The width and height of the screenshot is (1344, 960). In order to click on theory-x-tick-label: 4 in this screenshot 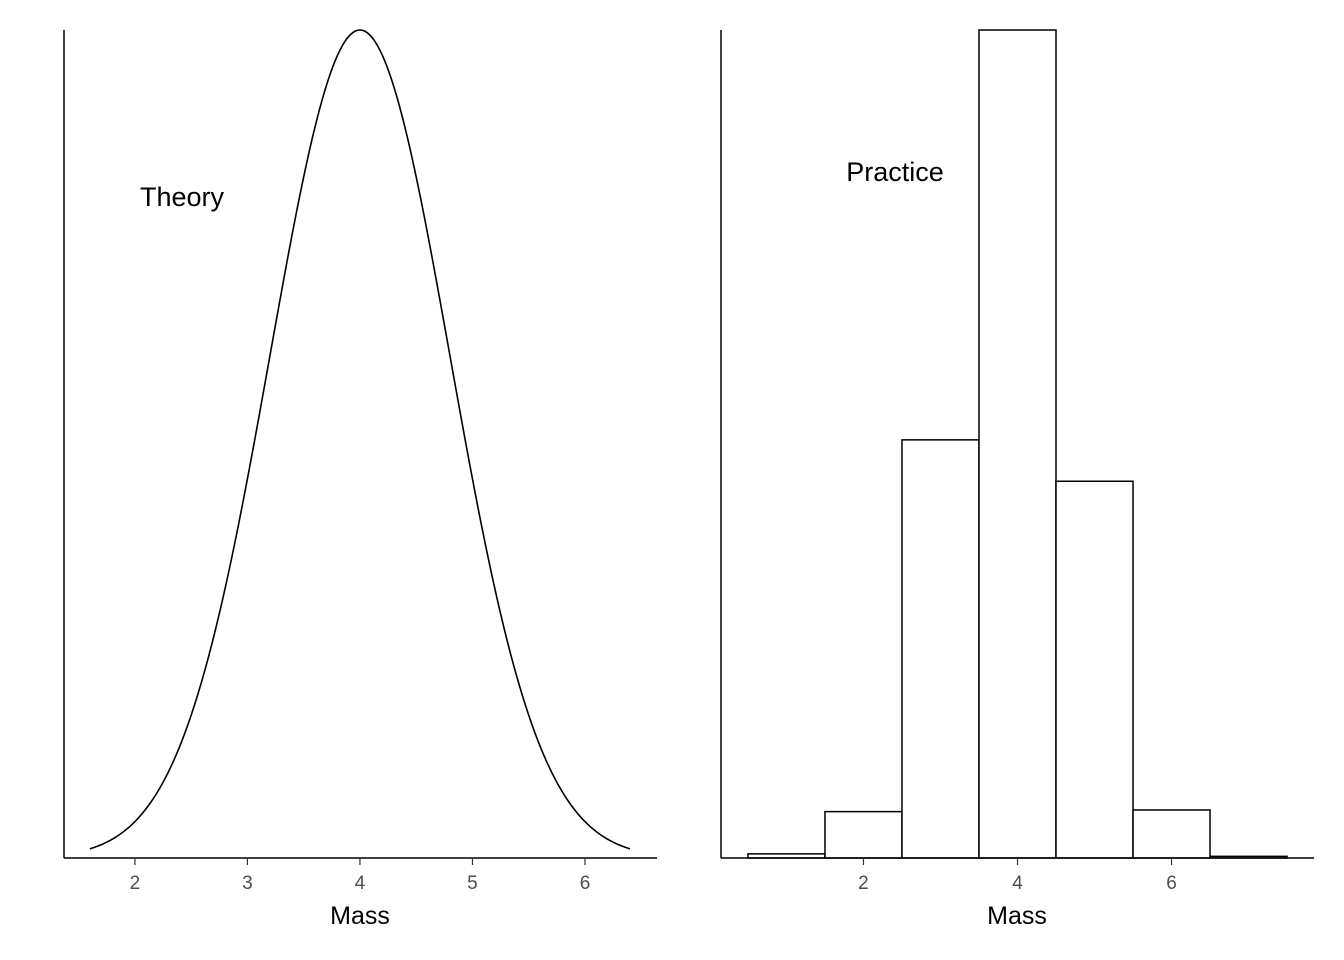, I will do `click(360, 883)`.